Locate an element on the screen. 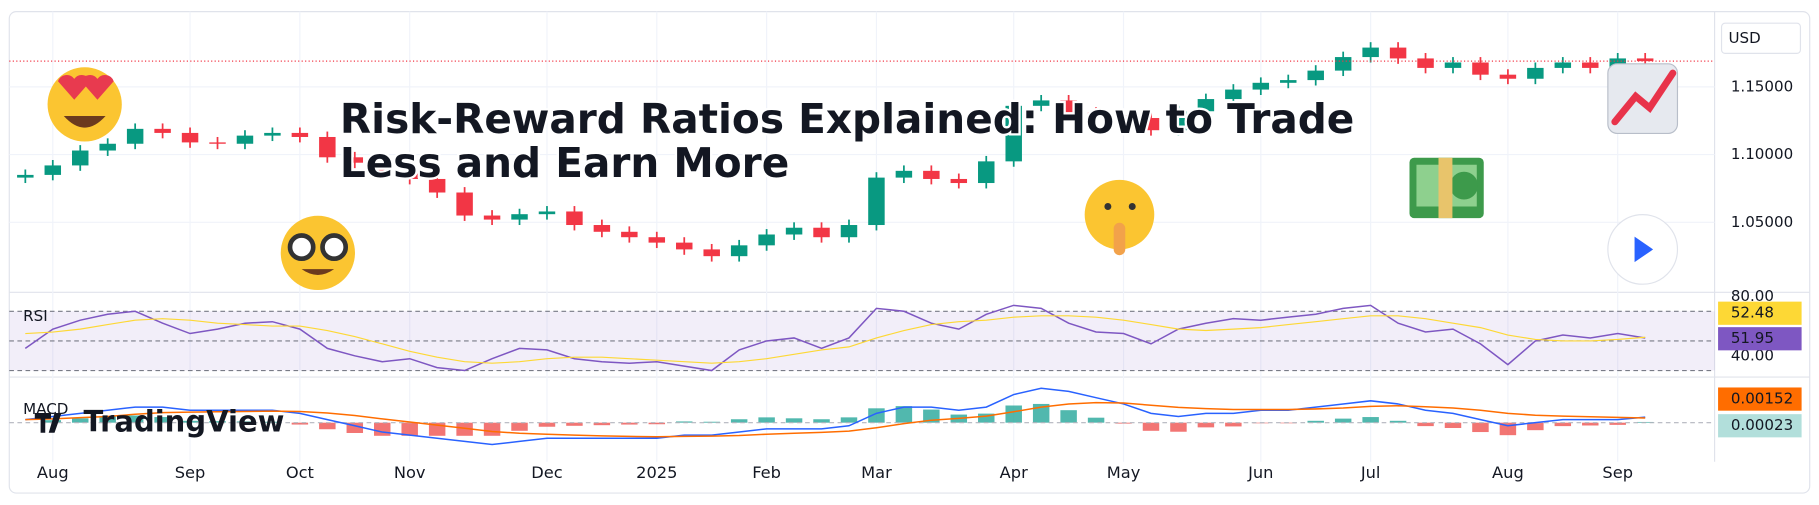  x-tick-label: Jun is located at coordinates (1260, 472).